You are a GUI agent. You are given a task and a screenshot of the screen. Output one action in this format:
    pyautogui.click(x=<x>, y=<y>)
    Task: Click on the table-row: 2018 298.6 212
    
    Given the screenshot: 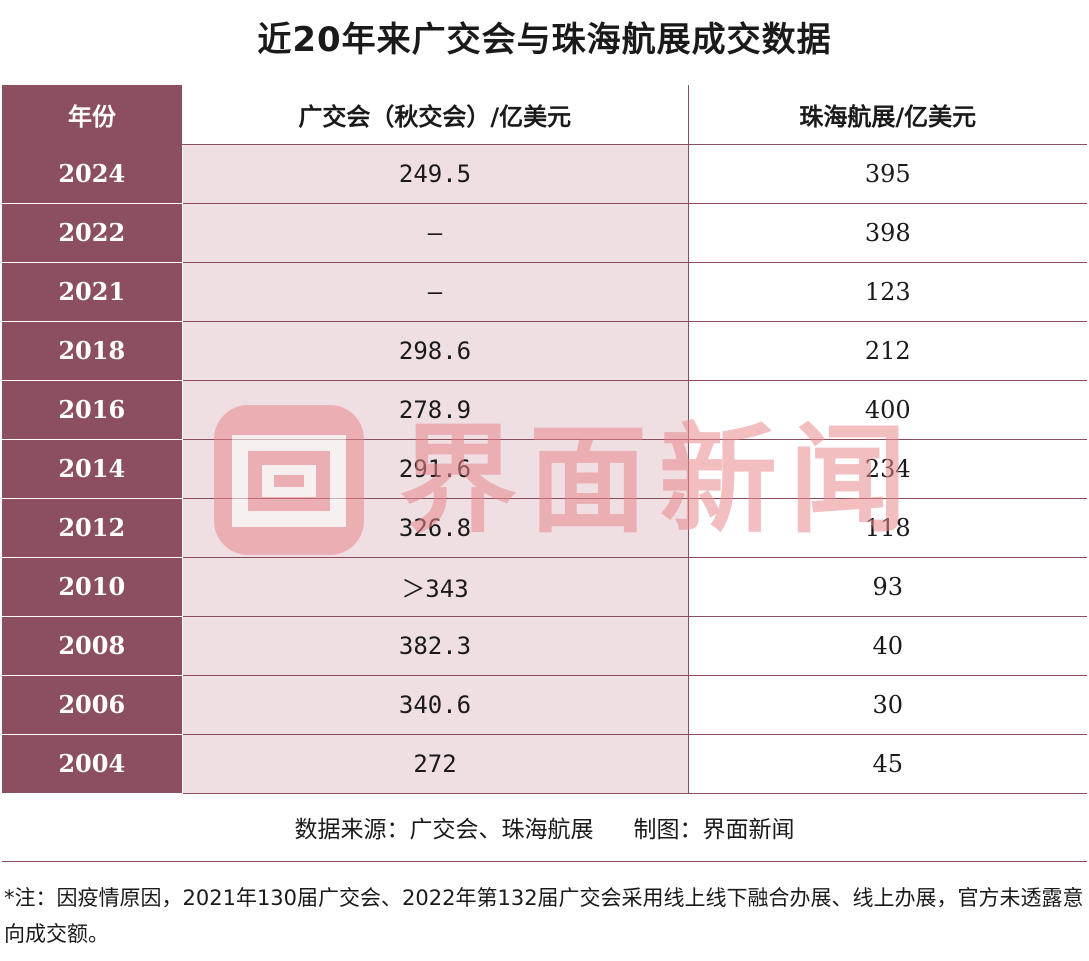 What is the action you would take?
    pyautogui.click(x=544, y=351)
    